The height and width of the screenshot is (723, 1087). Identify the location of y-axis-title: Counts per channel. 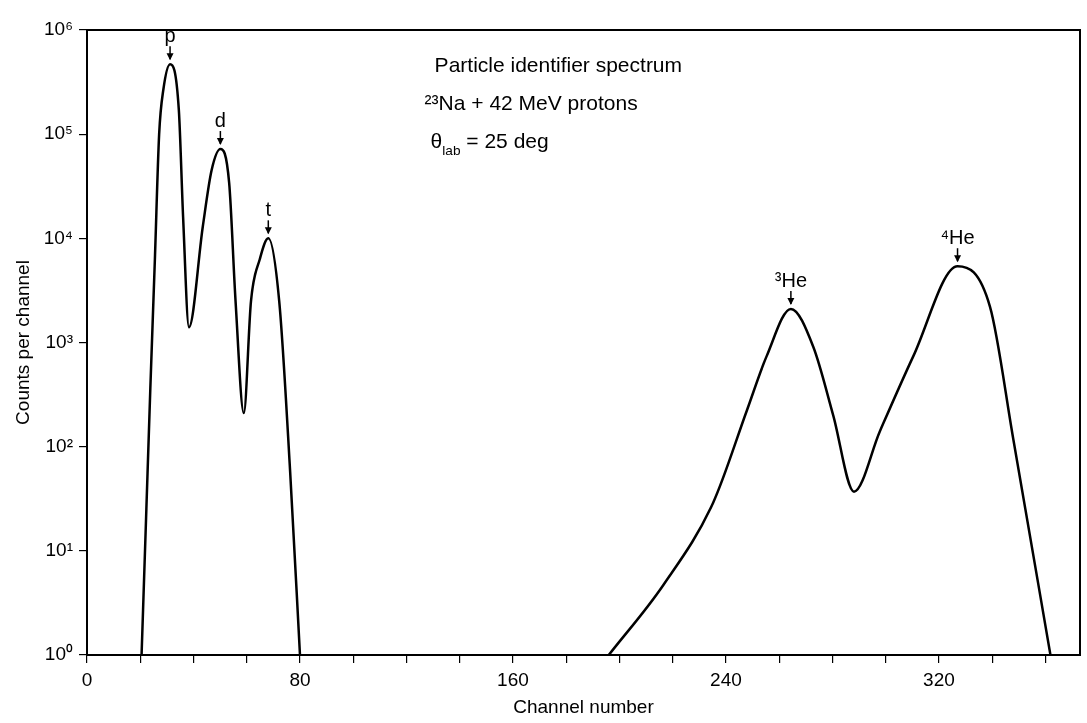
(22, 342).